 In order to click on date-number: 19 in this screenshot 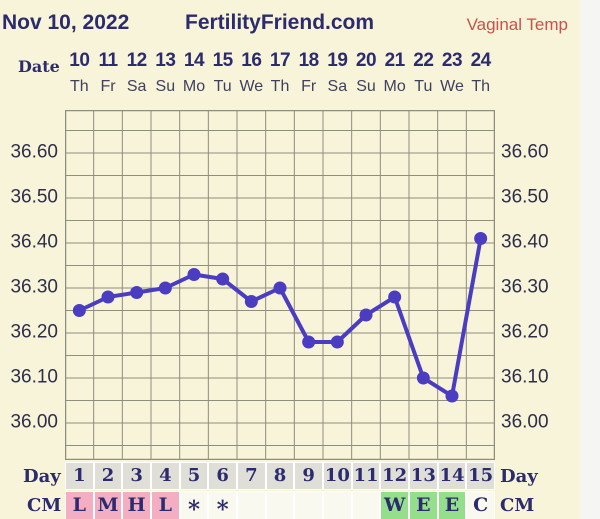, I will do `click(337, 60)`.